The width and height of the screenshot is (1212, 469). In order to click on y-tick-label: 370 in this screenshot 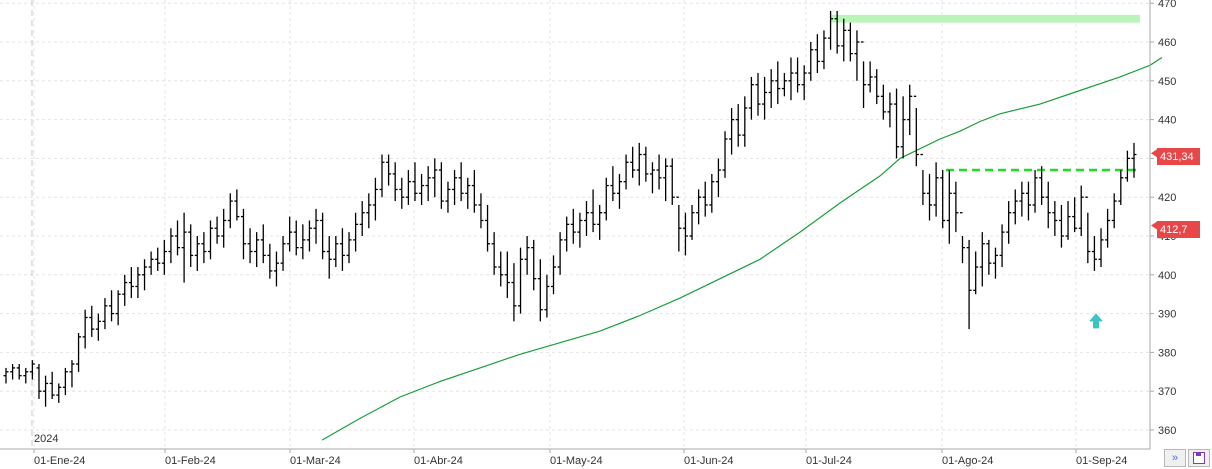, I will do `click(1167, 392)`.